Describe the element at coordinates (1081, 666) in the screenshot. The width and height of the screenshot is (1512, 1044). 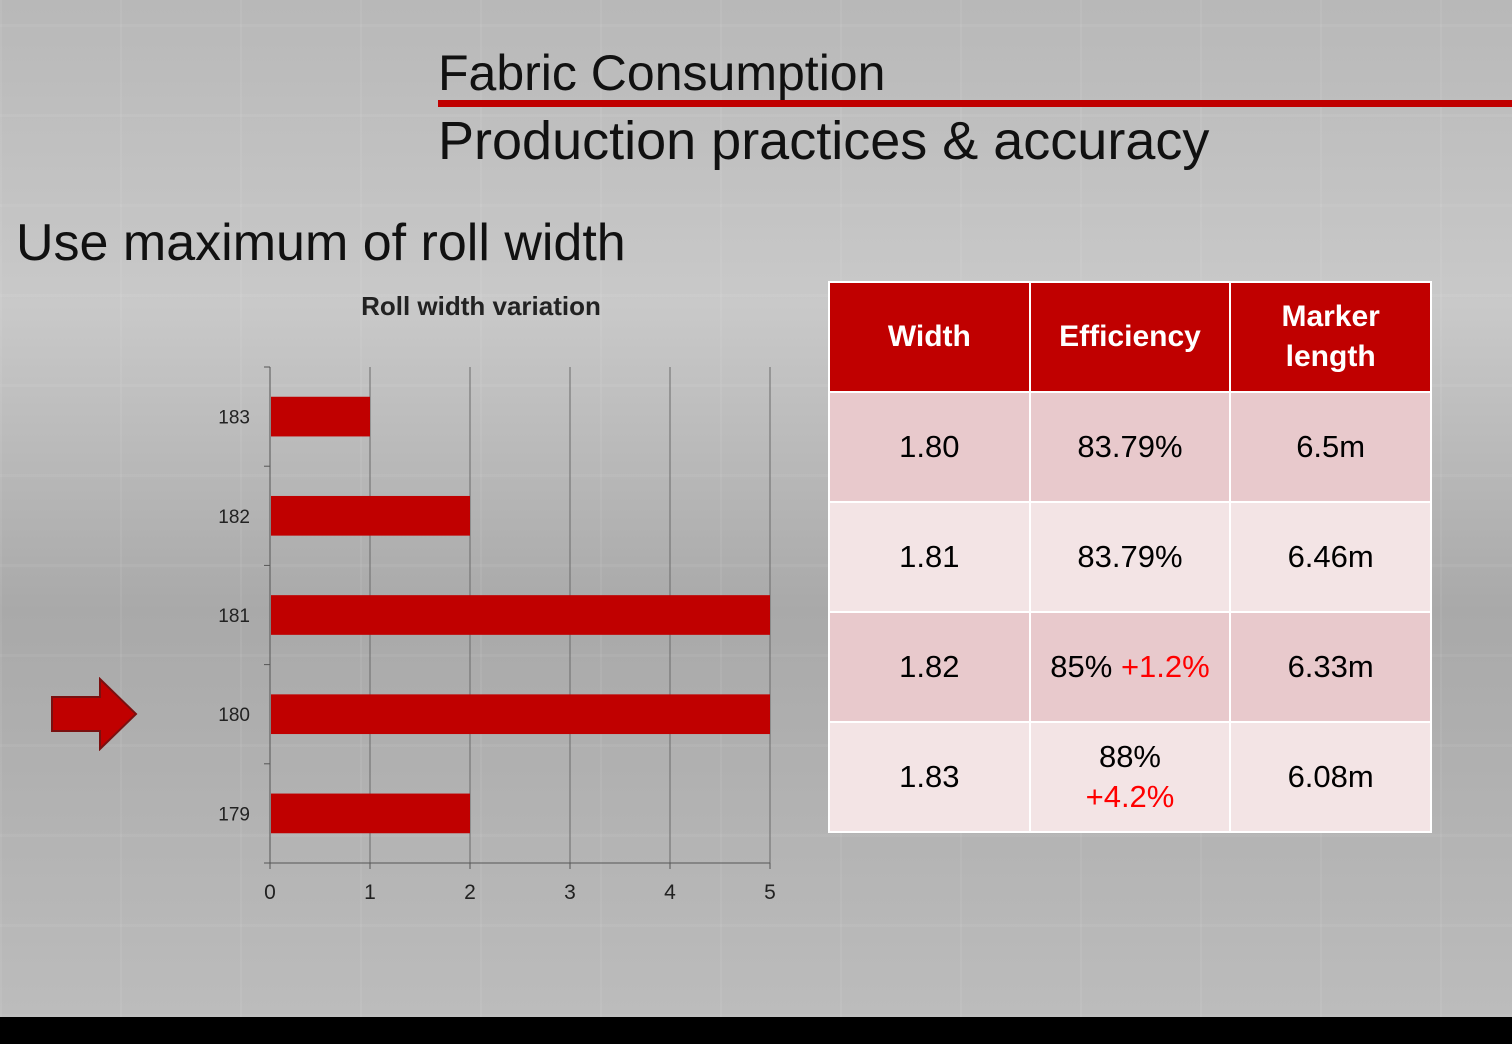
I see `efficiency-value: 85%` at that location.